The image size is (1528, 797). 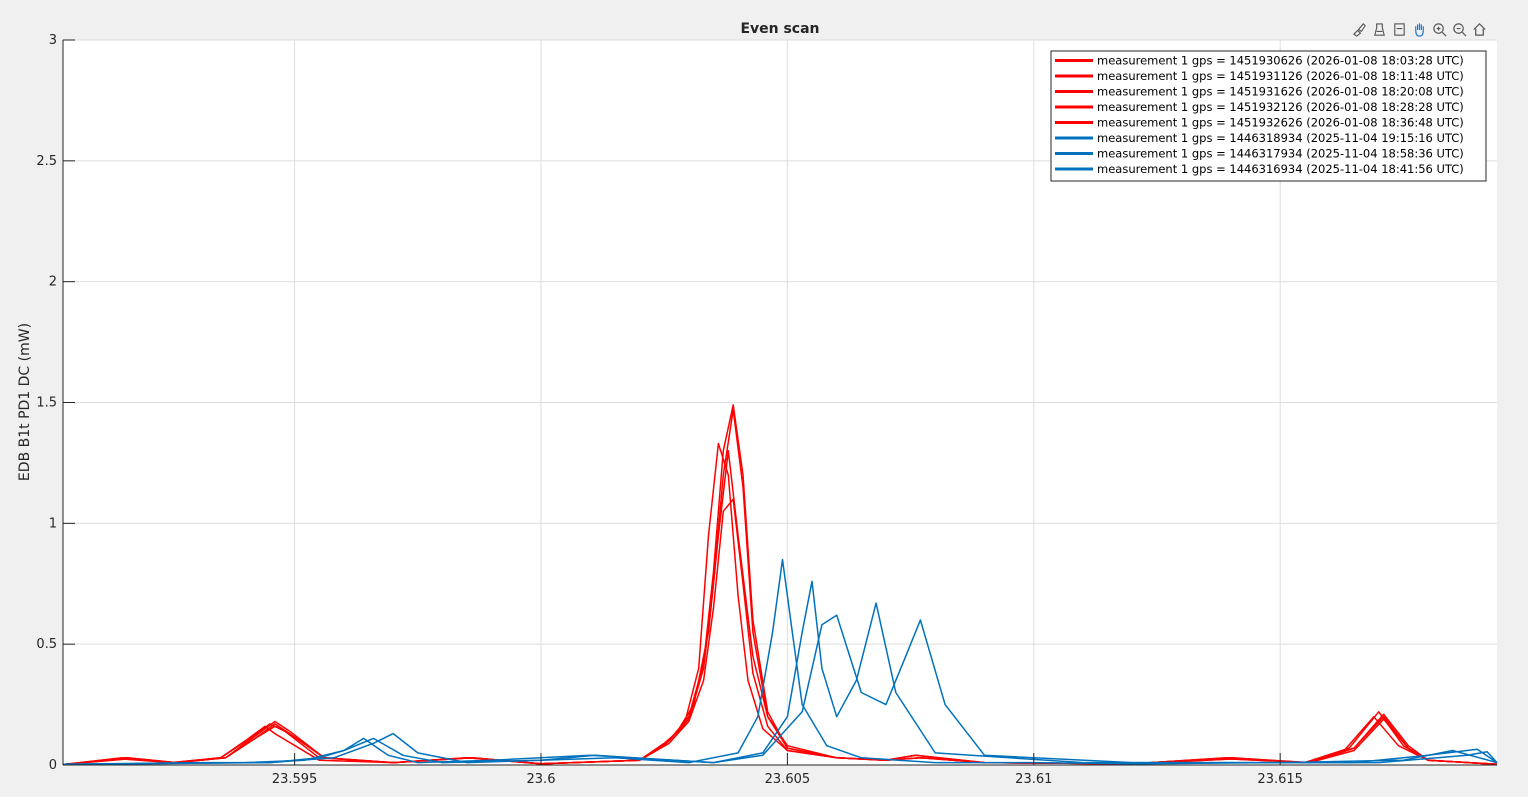 What do you see at coordinates (1439, 29) in the screenshot?
I see `zoom-in-icon` at bounding box center [1439, 29].